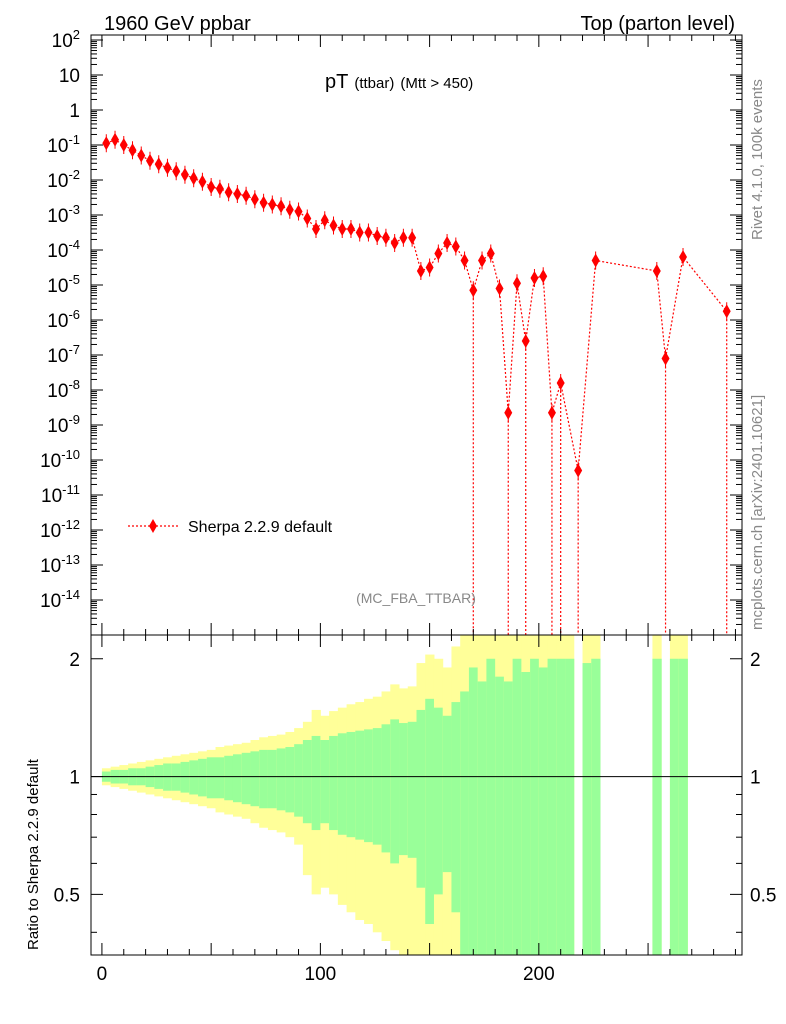 The width and height of the screenshot is (786, 1024). Describe the element at coordinates (755, 778) in the screenshot. I see `ratio-y-tick-label-right: 1` at that location.